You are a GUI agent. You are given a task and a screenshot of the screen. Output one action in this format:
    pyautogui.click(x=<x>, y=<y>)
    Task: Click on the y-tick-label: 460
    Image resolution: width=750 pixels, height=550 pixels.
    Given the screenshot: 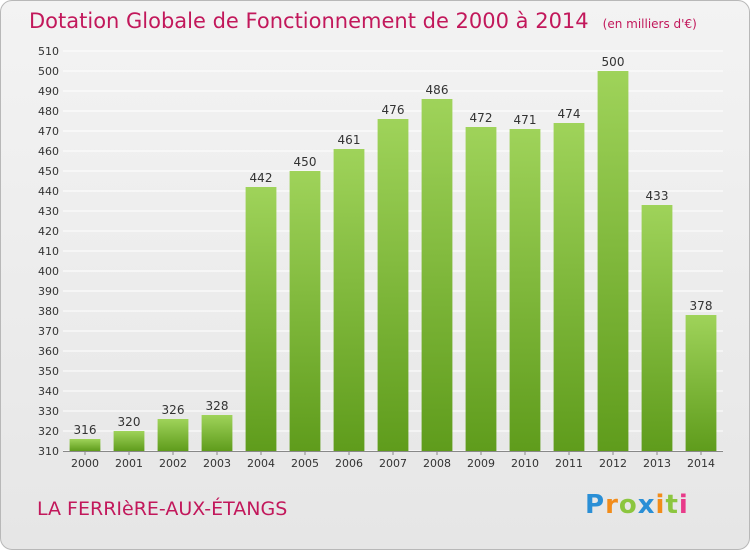 What is the action you would take?
    pyautogui.click(x=48, y=151)
    